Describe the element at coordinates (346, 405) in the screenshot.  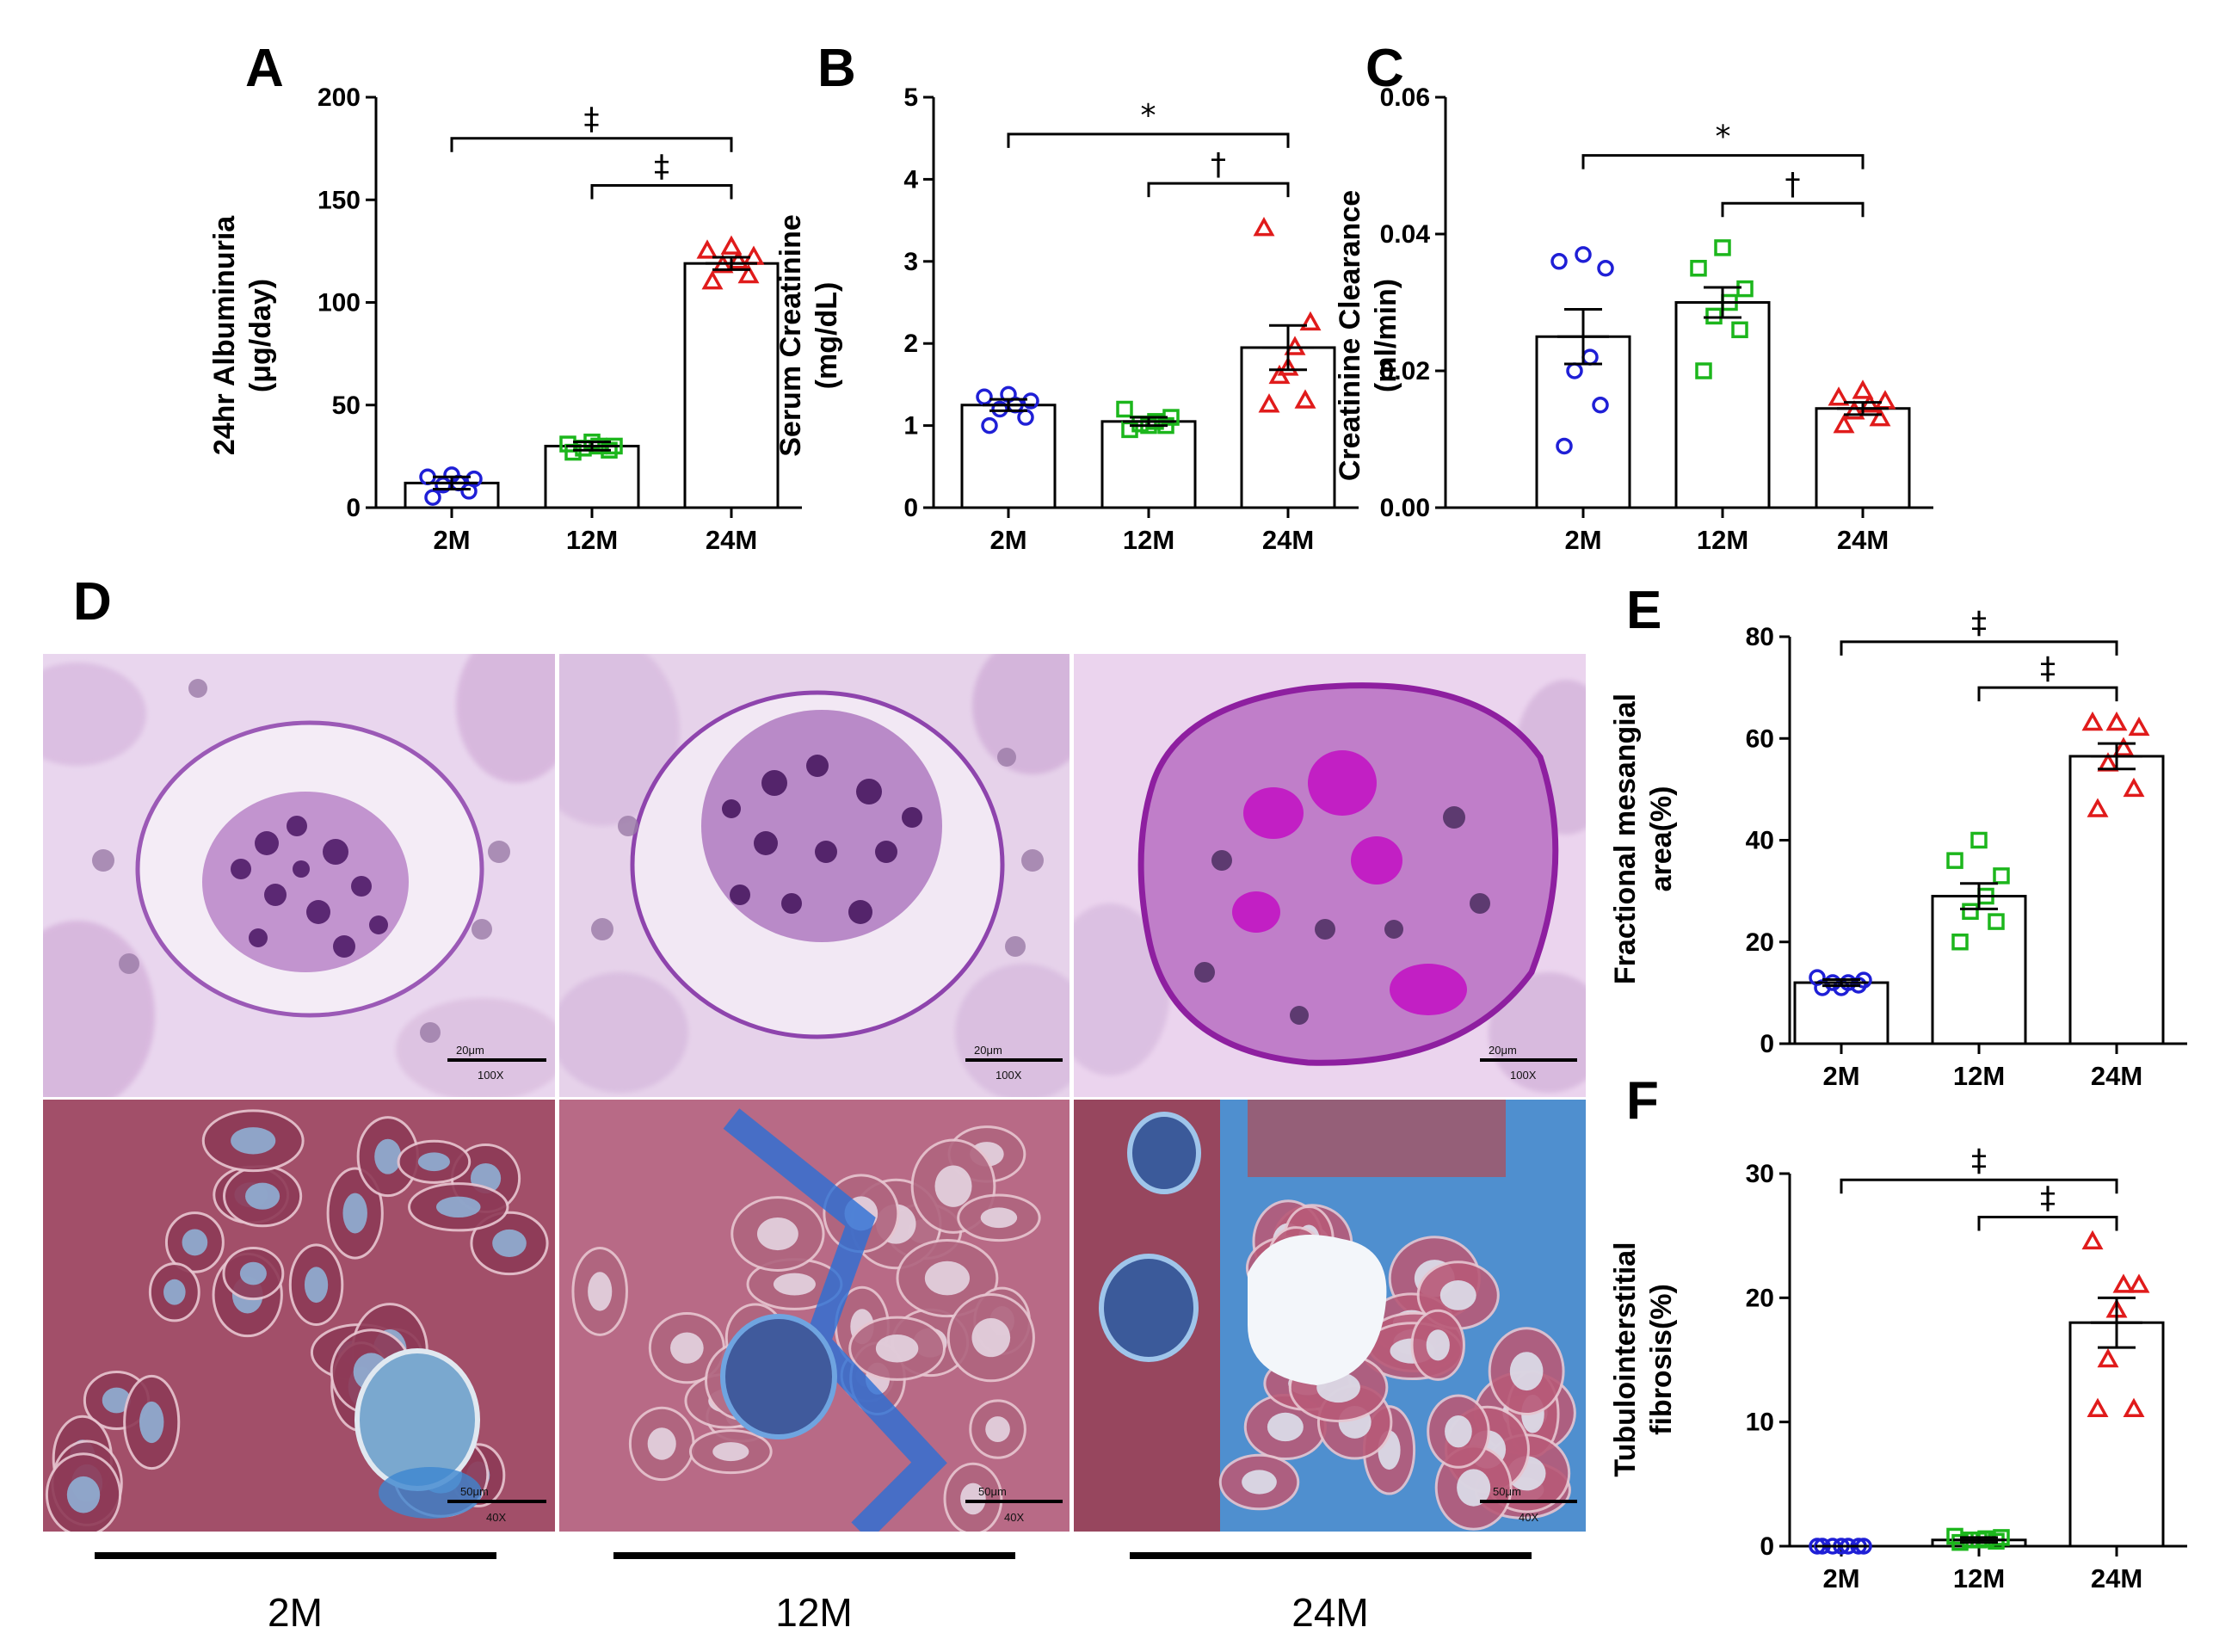
I see `y-tick-label: 50` at that location.